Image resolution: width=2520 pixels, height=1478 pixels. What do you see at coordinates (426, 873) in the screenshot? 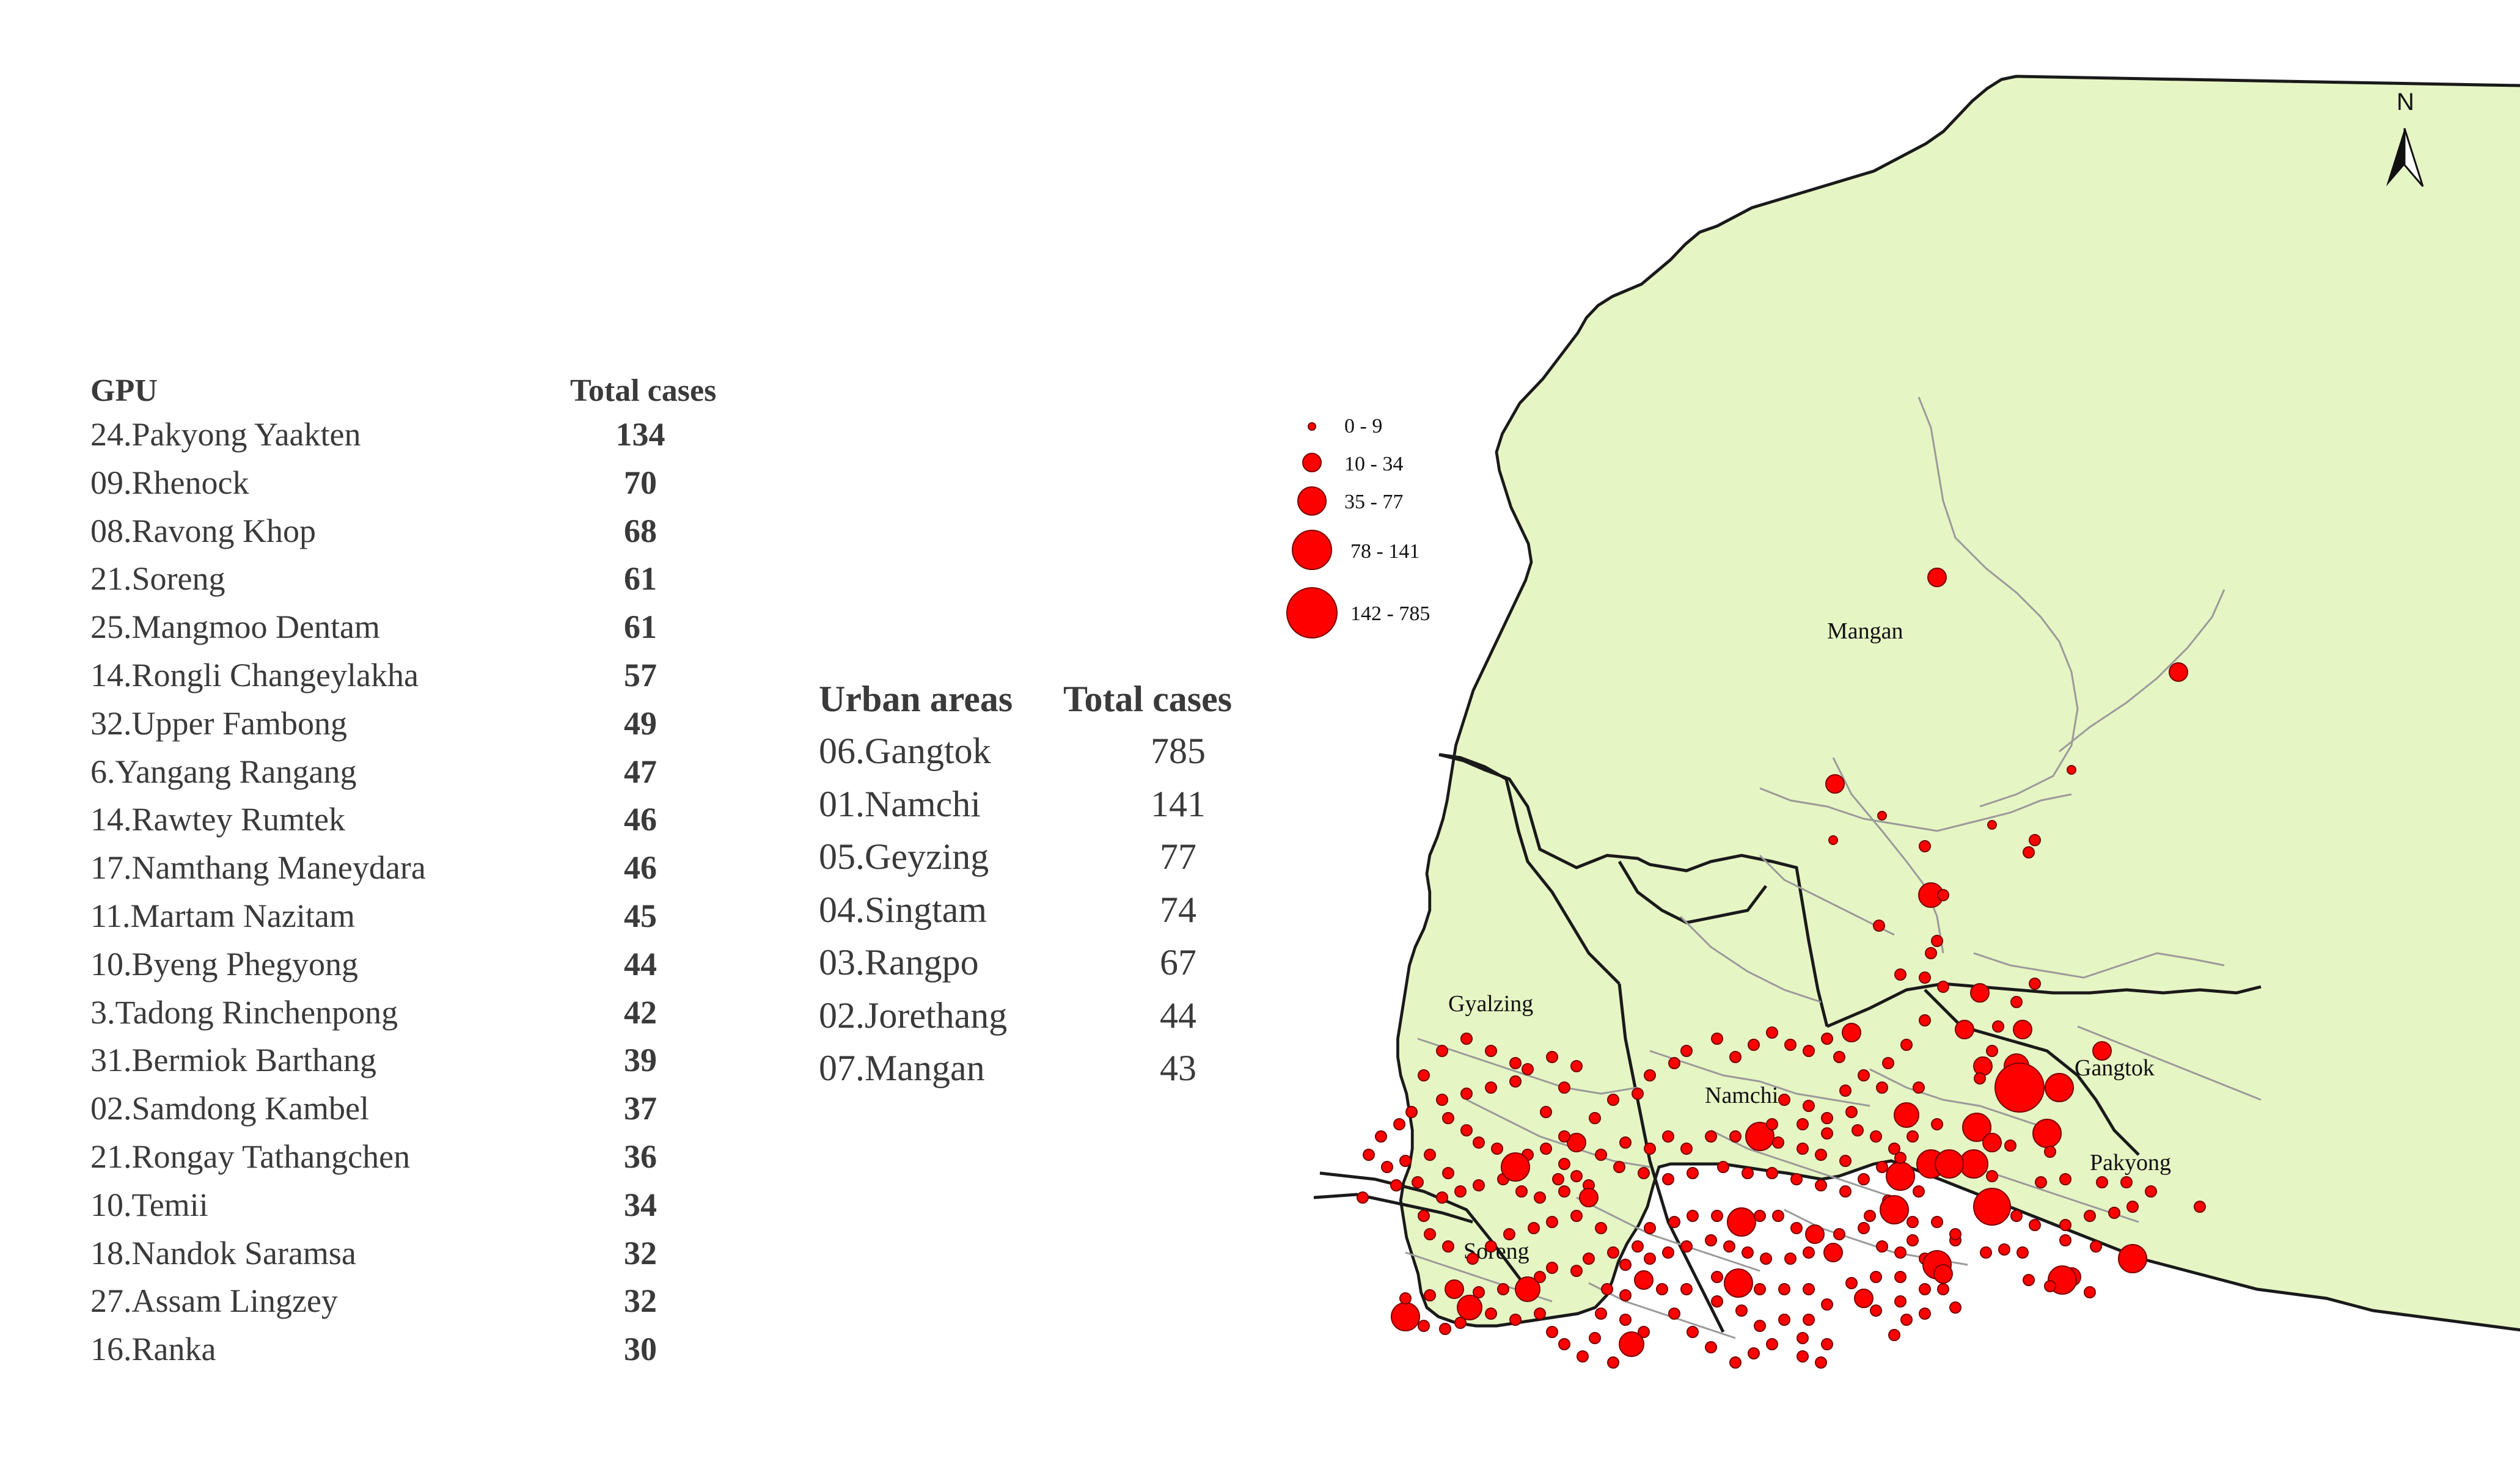
I see `gpu-row: 17.Namthang Maneydara 46` at bounding box center [426, 873].